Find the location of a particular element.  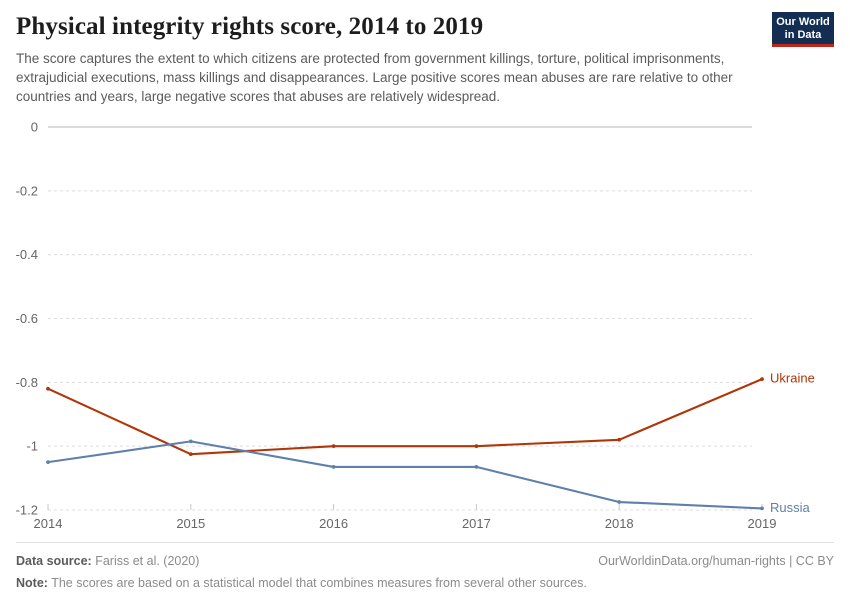

x-axis-ticks is located at coordinates (405, 507).